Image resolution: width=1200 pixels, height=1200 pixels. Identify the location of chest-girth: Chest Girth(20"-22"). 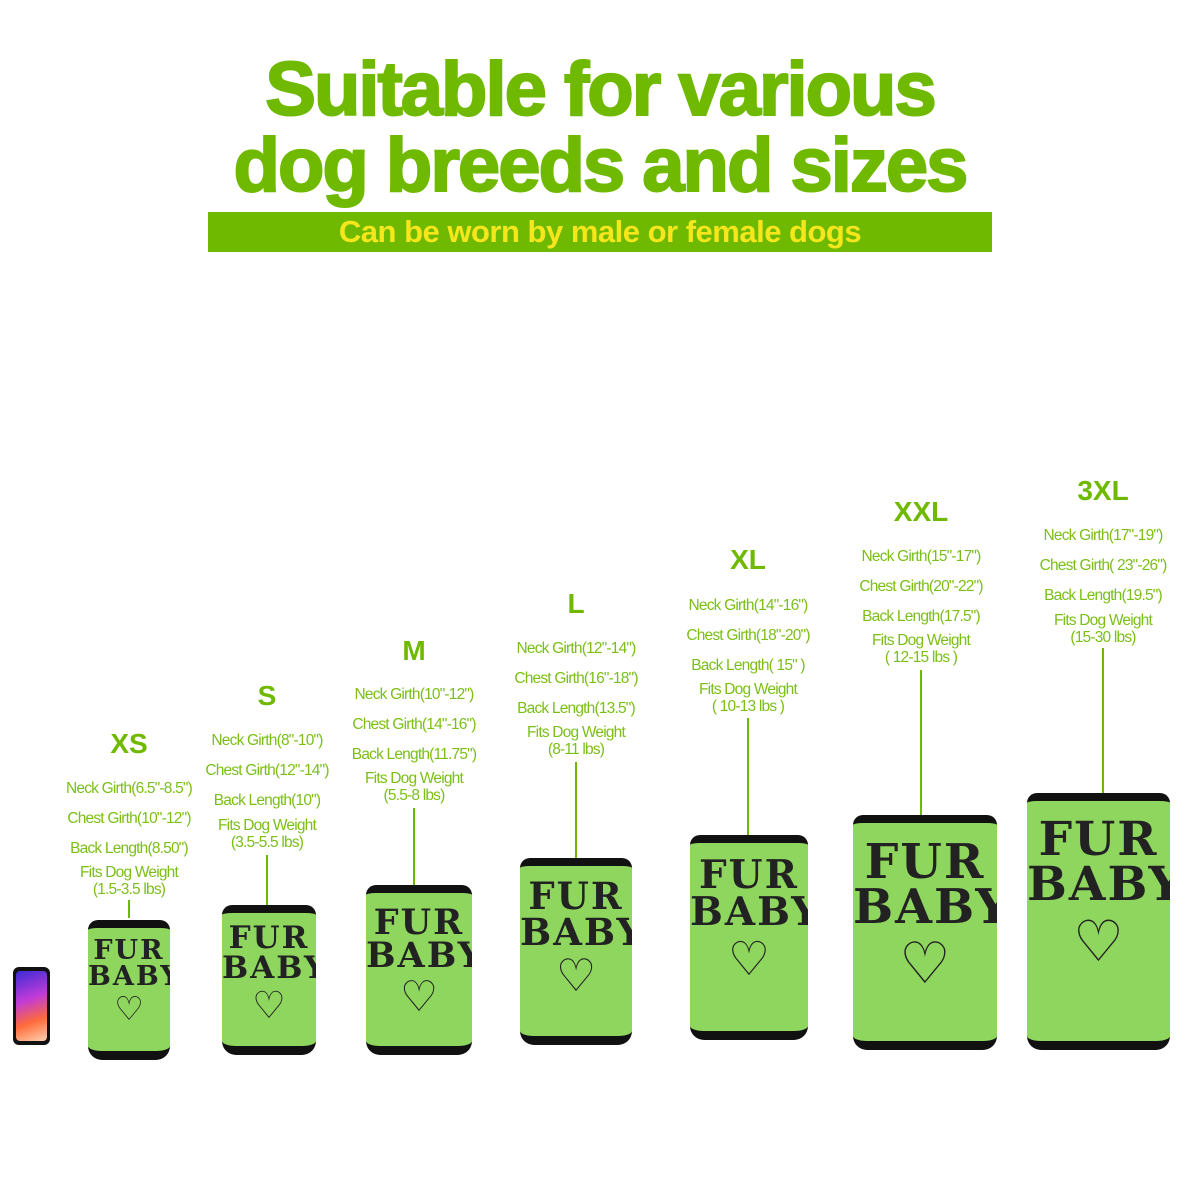
(921, 586).